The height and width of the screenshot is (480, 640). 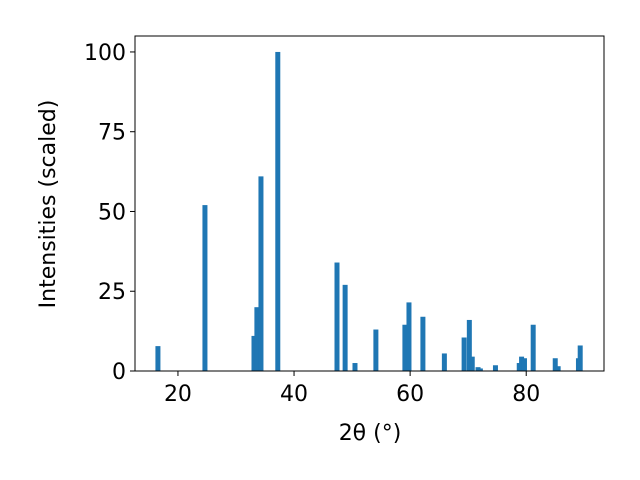 I want to click on x-axis-label: 2θ (°), so click(x=370, y=433).